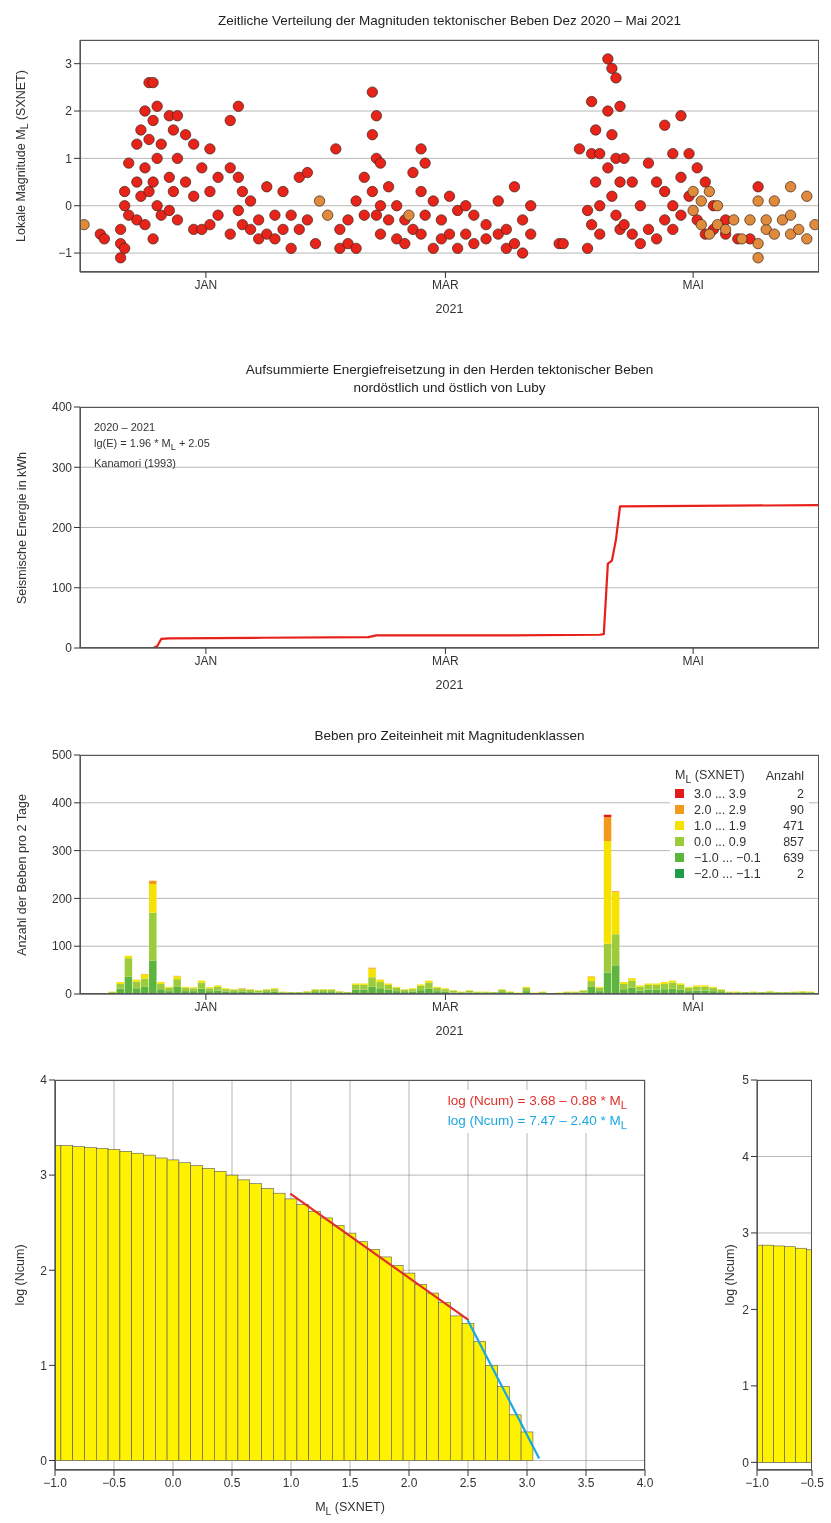  I want to click on annotation: 639, so click(793, 857).